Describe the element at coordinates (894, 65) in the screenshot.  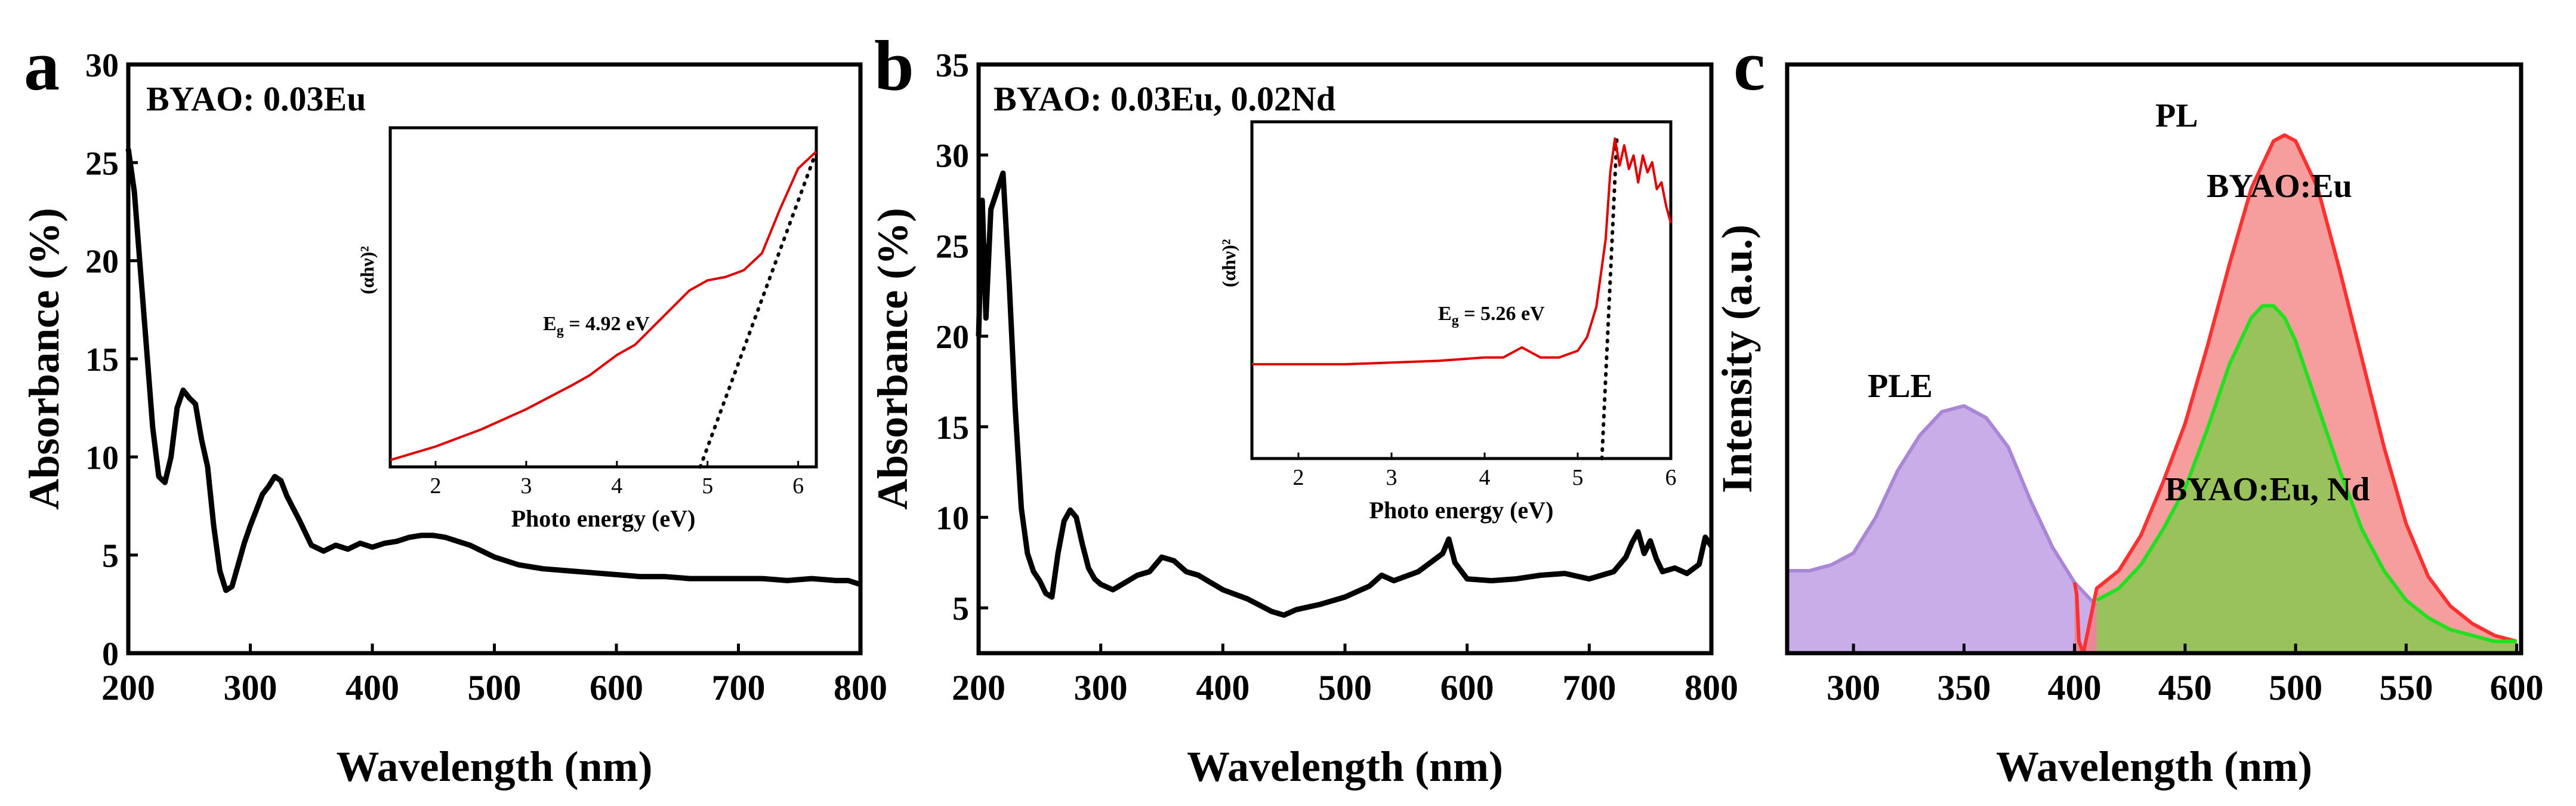
I see `panel-label: b` at that location.